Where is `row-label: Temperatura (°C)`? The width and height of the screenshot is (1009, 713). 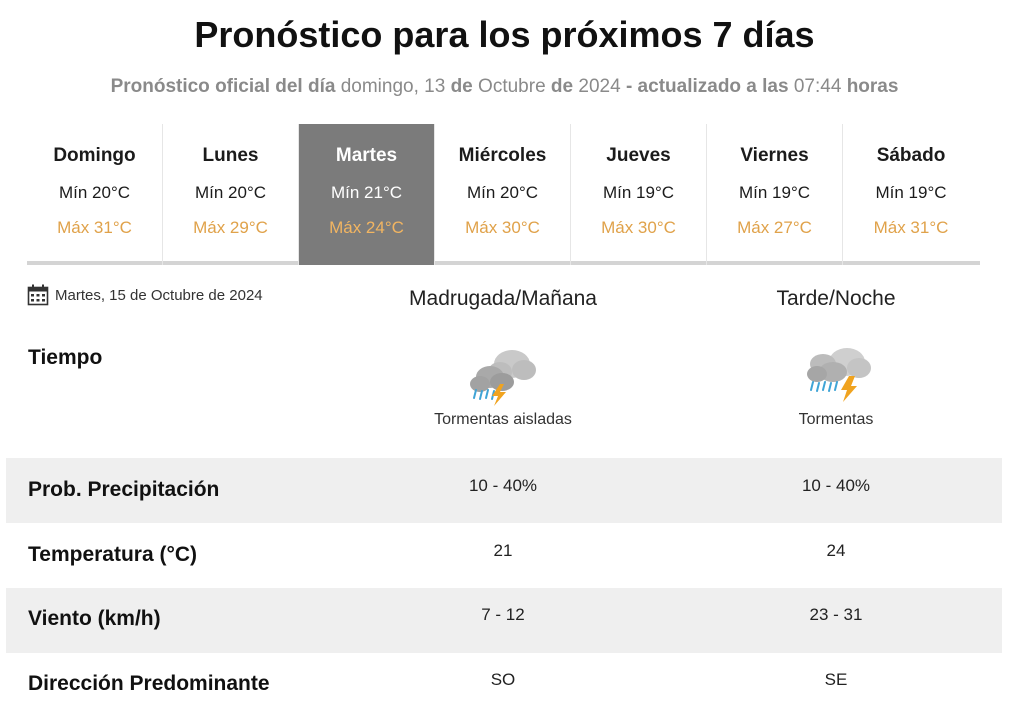 row-label: Temperatura (°C) is located at coordinates (113, 554).